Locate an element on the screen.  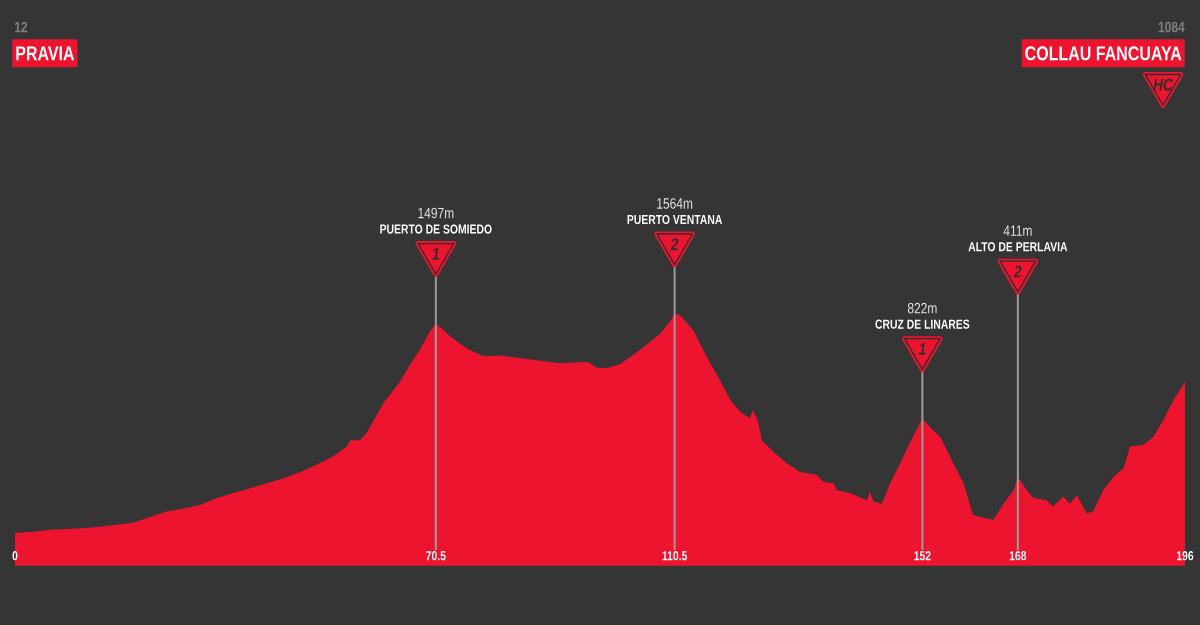
x-tick-label: 152 is located at coordinates (922, 556).